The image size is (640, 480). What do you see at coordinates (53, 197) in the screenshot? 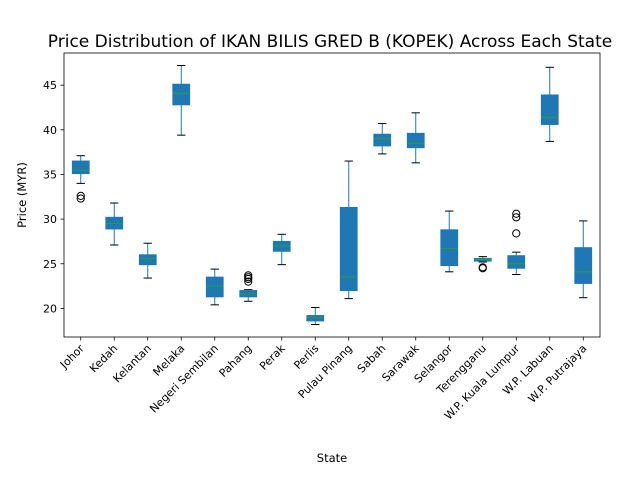
I see `y-axis: 20 25 30 35 40 45` at bounding box center [53, 197].